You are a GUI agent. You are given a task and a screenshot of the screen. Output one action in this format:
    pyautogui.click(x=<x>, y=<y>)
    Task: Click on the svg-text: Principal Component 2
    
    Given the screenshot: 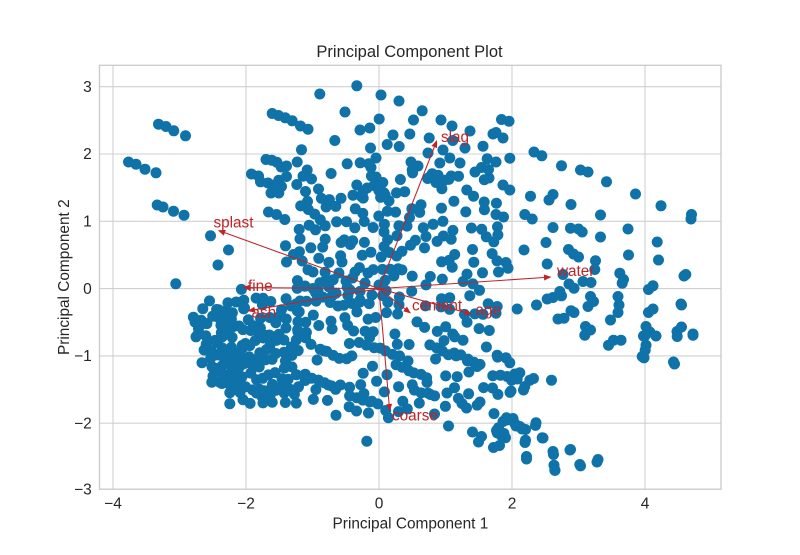 What is the action you would take?
    pyautogui.click(x=64, y=277)
    